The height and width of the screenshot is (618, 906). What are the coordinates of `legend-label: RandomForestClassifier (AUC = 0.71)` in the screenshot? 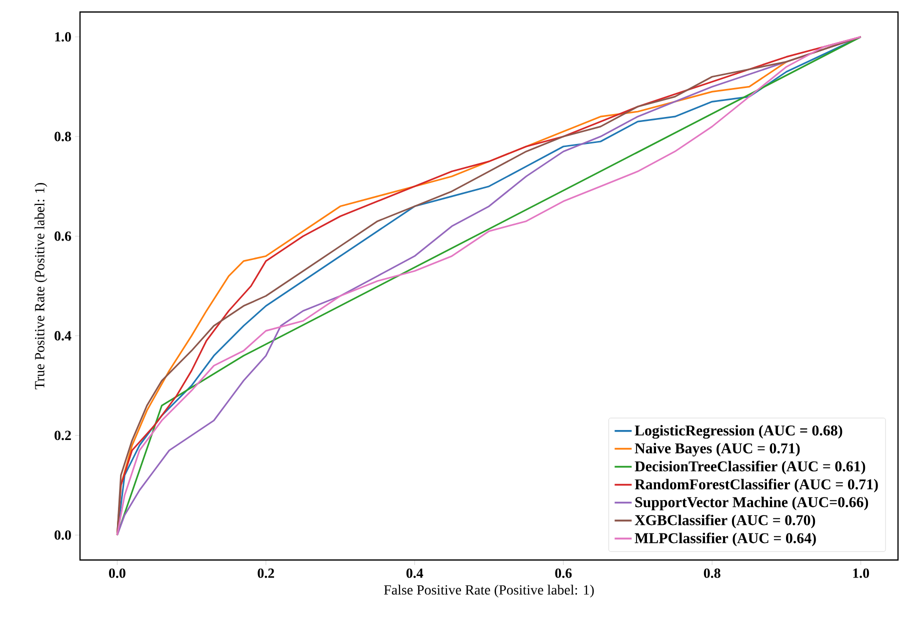 It's located at (756, 485).